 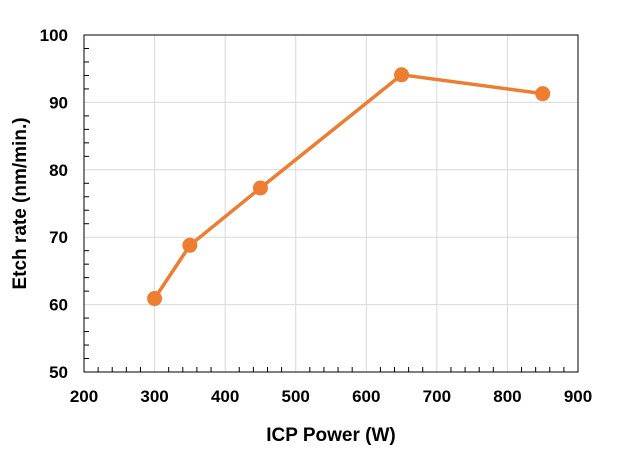 I want to click on y-axis-title: Etch rate (nm/min.), so click(x=20, y=203).